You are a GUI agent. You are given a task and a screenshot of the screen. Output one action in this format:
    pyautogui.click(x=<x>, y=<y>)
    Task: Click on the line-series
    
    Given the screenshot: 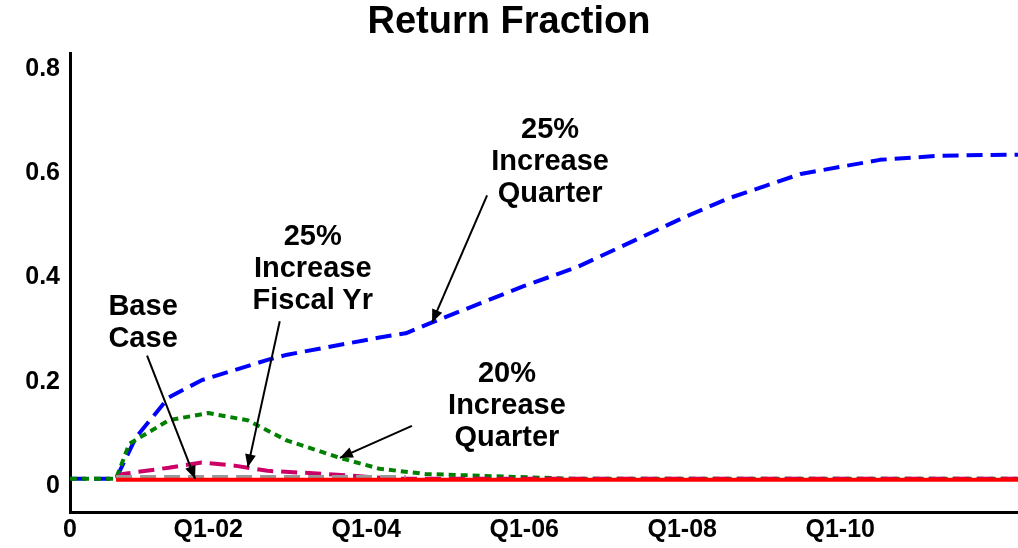 What is the action you would take?
    pyautogui.click(x=566, y=470)
    